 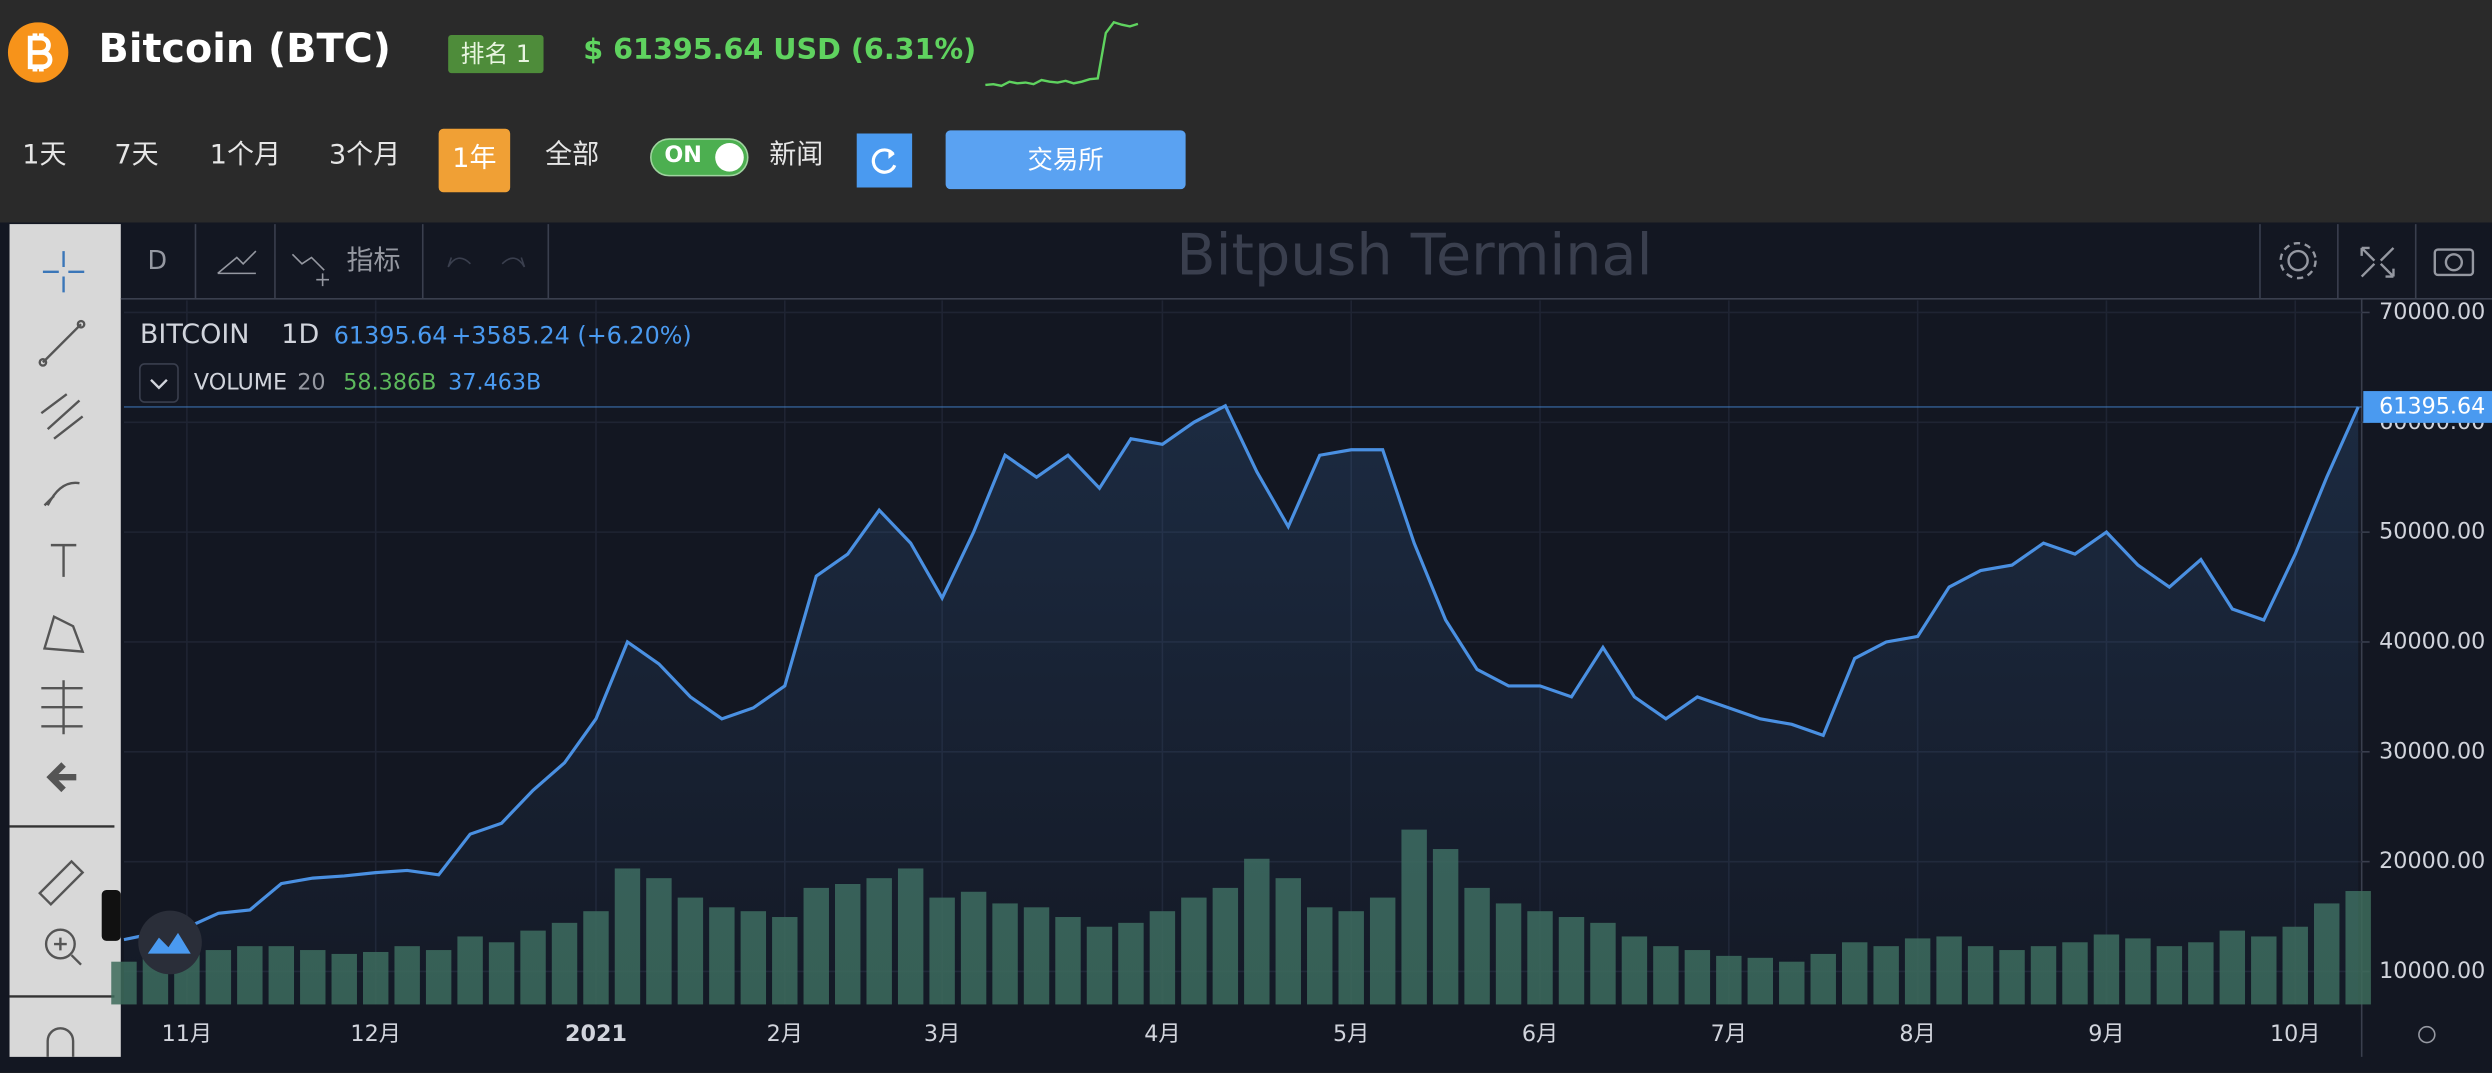 I want to click on refresh-button, so click(x=884, y=160).